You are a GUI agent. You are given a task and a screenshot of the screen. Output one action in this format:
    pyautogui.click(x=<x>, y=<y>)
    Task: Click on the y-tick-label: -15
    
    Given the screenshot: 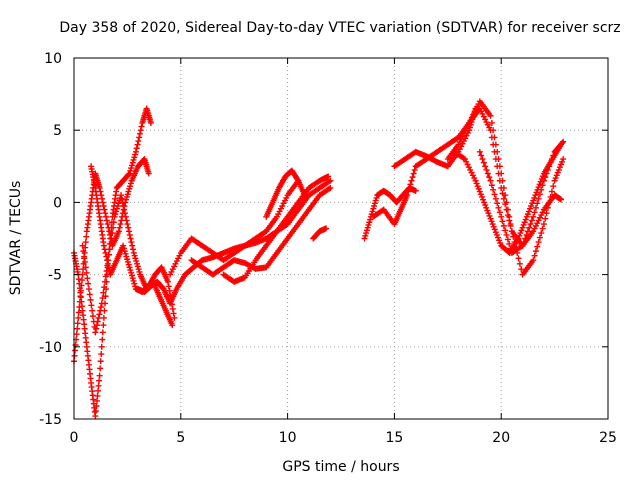 What is the action you would take?
    pyautogui.click(x=50, y=420)
    